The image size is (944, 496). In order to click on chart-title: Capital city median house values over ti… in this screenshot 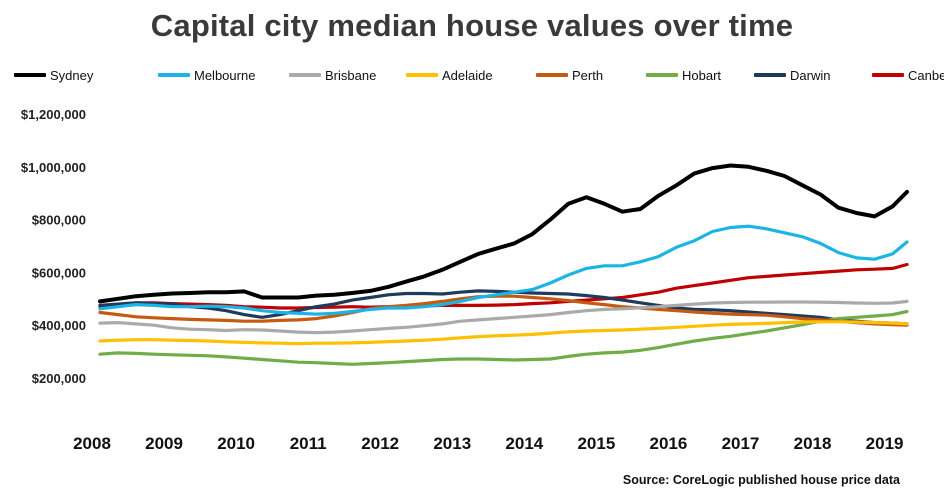, I will do `click(472, 25)`.